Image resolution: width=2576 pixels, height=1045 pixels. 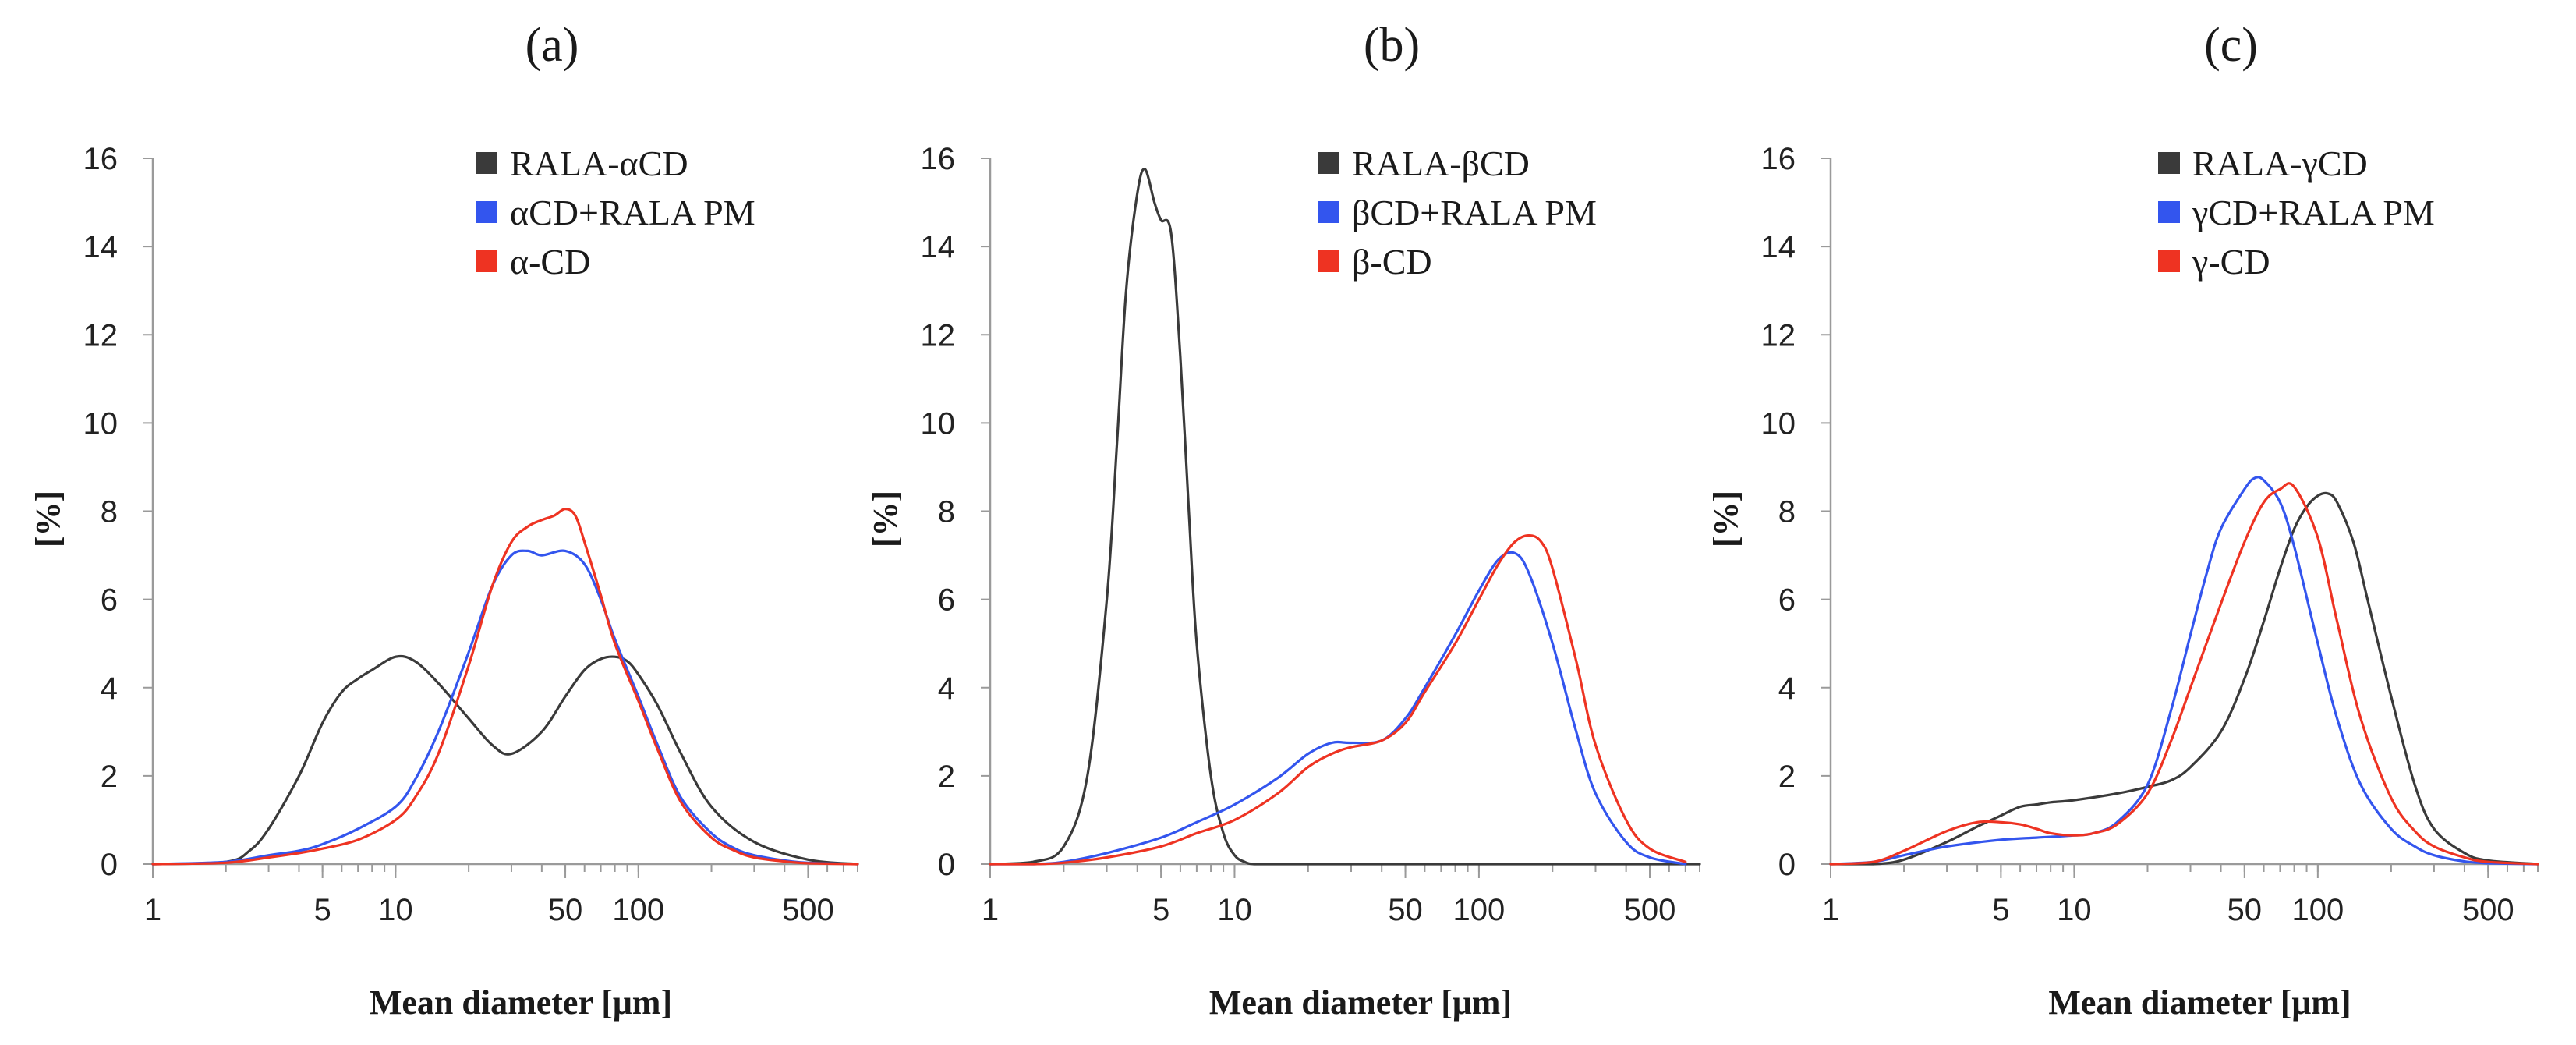 I want to click on legend-entry: γ-CD, so click(x=2231, y=262).